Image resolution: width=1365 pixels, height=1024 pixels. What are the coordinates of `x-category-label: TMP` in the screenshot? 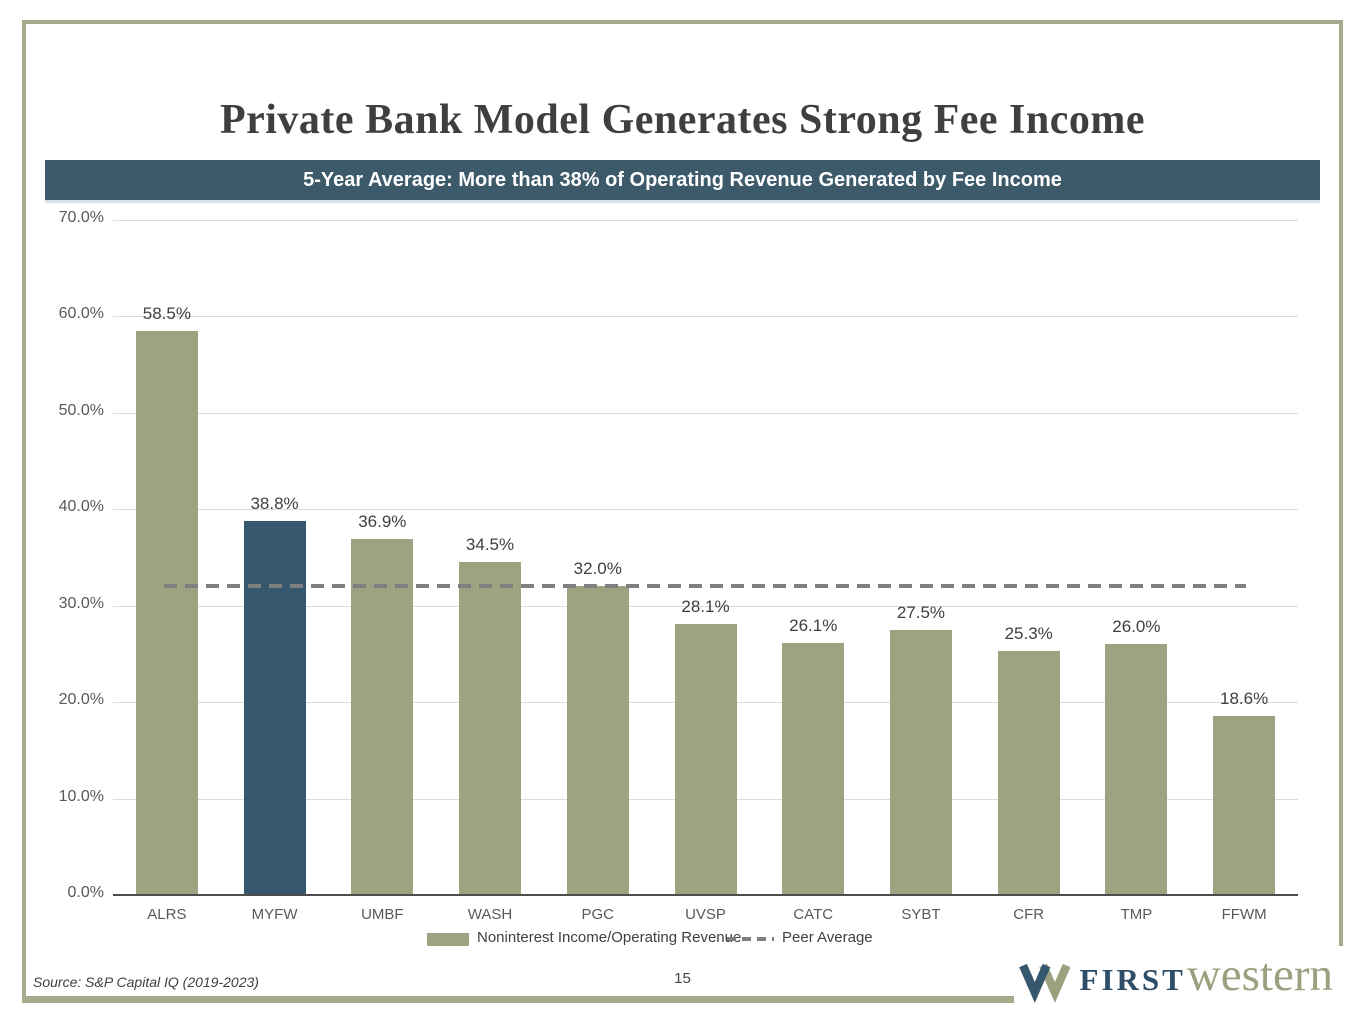 It's located at (1136, 914).